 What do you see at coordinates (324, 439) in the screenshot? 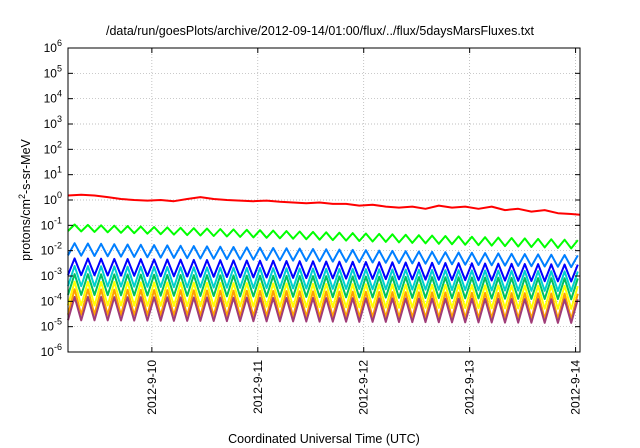
I see `x-axis-label: Coordinated Universal Time (UTC)` at bounding box center [324, 439].